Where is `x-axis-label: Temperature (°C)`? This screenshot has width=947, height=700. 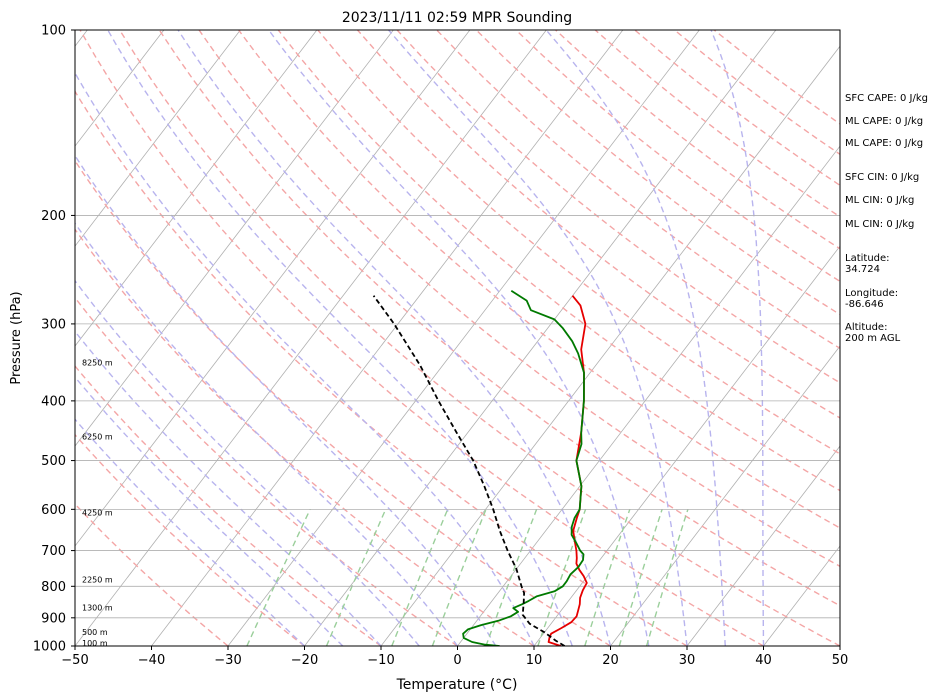 x-axis-label: Temperature (°C) is located at coordinates (457, 685).